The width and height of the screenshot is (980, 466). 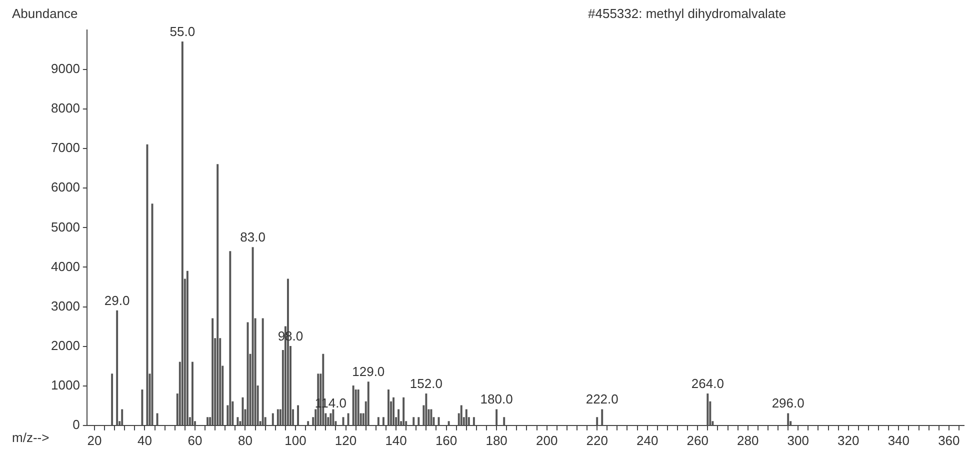 I want to click on y-tick-label: 0, so click(x=76, y=424).